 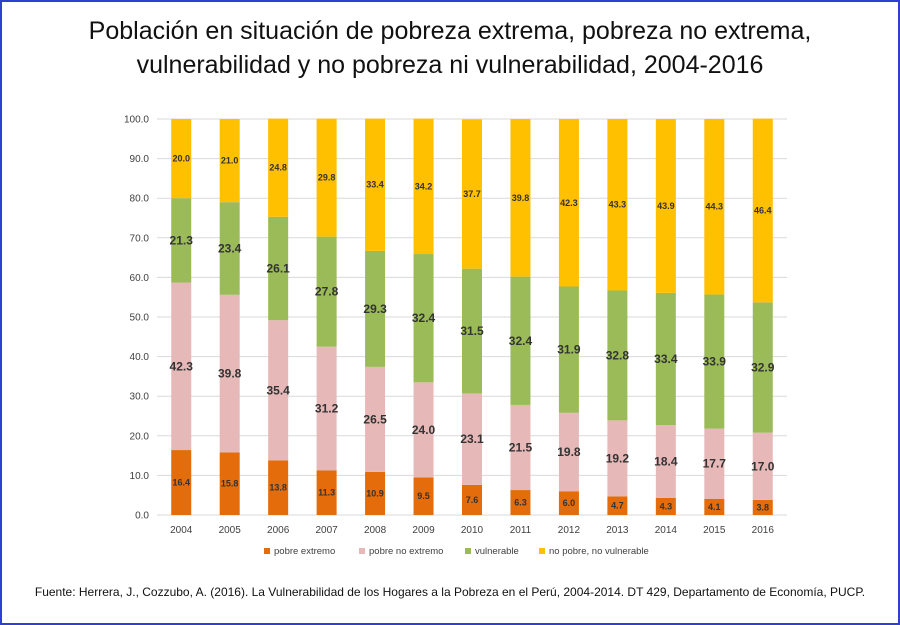 I want to click on data-label: 19.2, so click(x=618, y=458).